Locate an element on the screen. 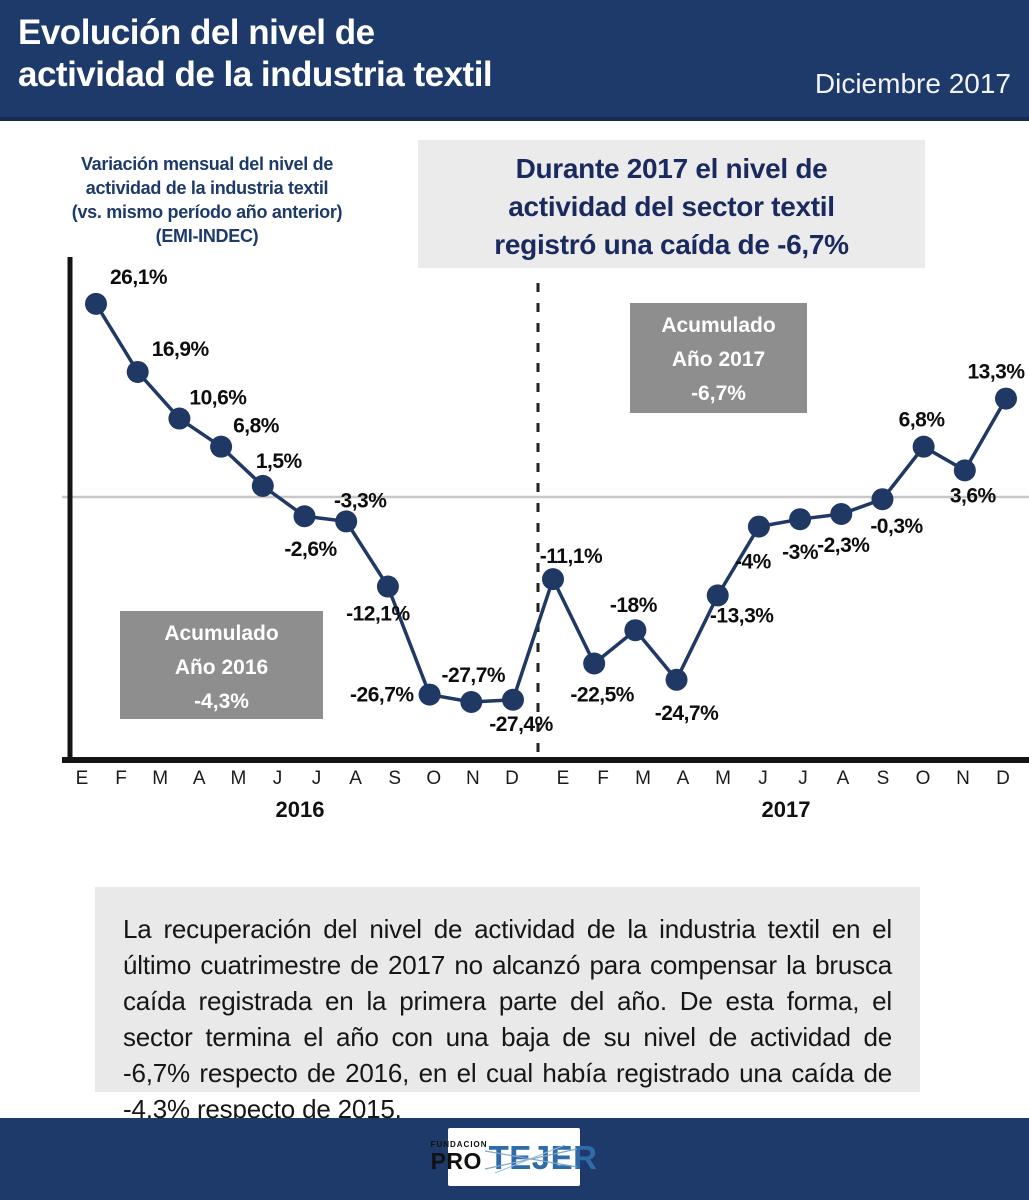 The width and height of the screenshot is (1029, 1200). year-label: 2017 is located at coordinates (786, 809).